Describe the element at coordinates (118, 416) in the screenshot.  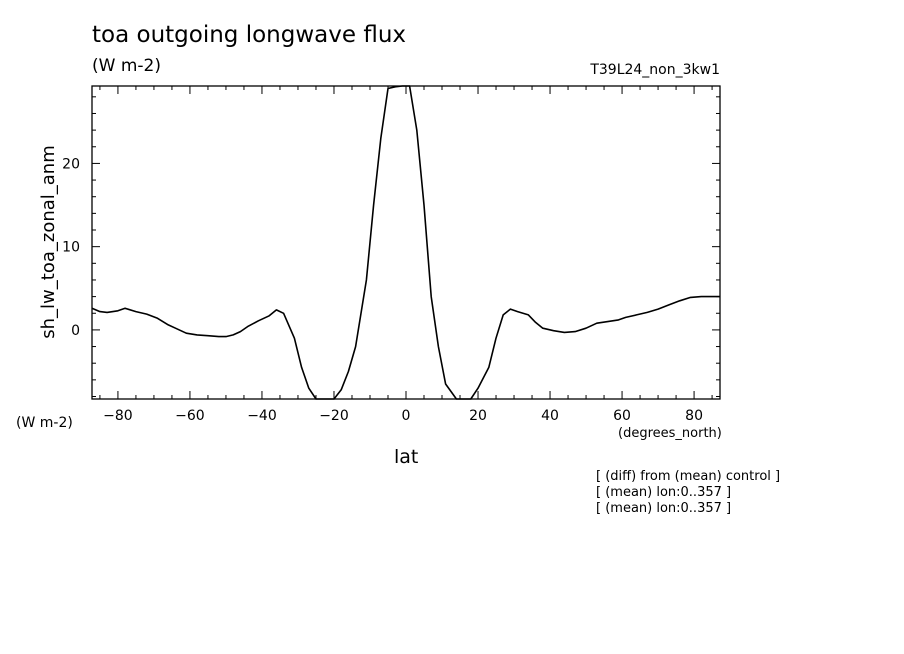
I see `x-tick-label: −80` at that location.